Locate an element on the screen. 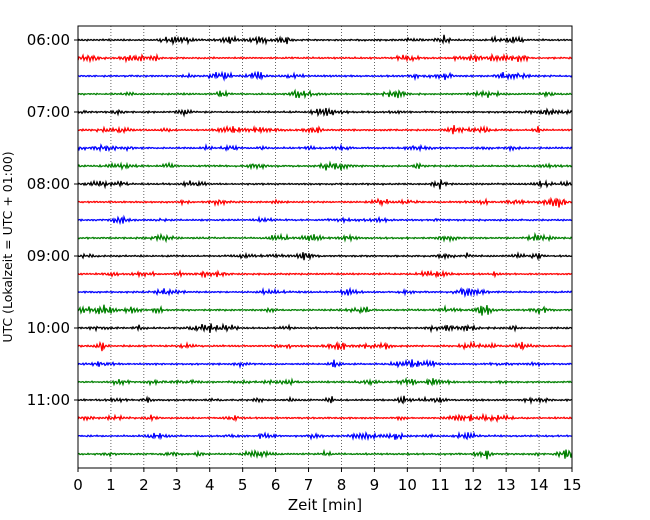 The height and width of the screenshot is (520, 650). x-tick-label: 6 is located at coordinates (276, 485).